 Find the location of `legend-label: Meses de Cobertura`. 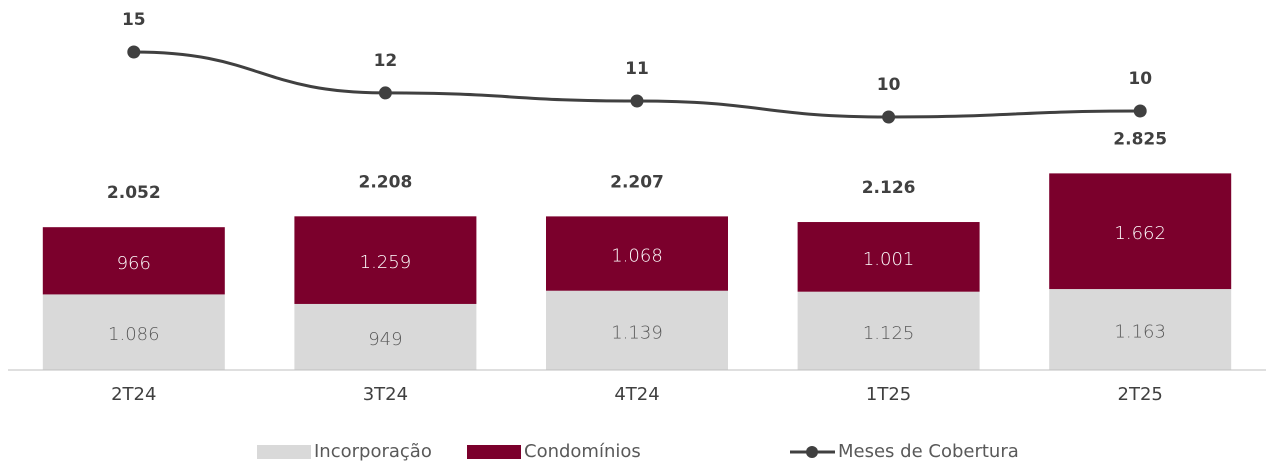

legend-label: Meses de Cobertura is located at coordinates (928, 451).